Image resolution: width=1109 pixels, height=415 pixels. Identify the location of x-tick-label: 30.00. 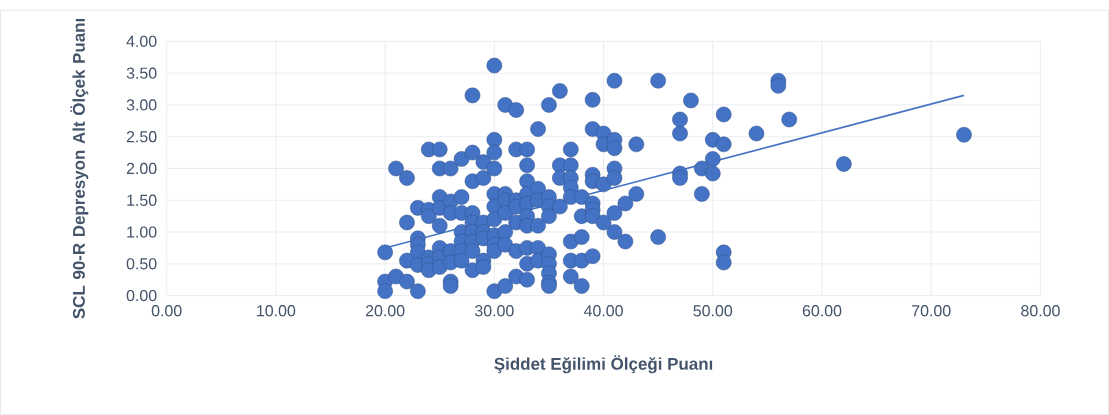
(494, 311).